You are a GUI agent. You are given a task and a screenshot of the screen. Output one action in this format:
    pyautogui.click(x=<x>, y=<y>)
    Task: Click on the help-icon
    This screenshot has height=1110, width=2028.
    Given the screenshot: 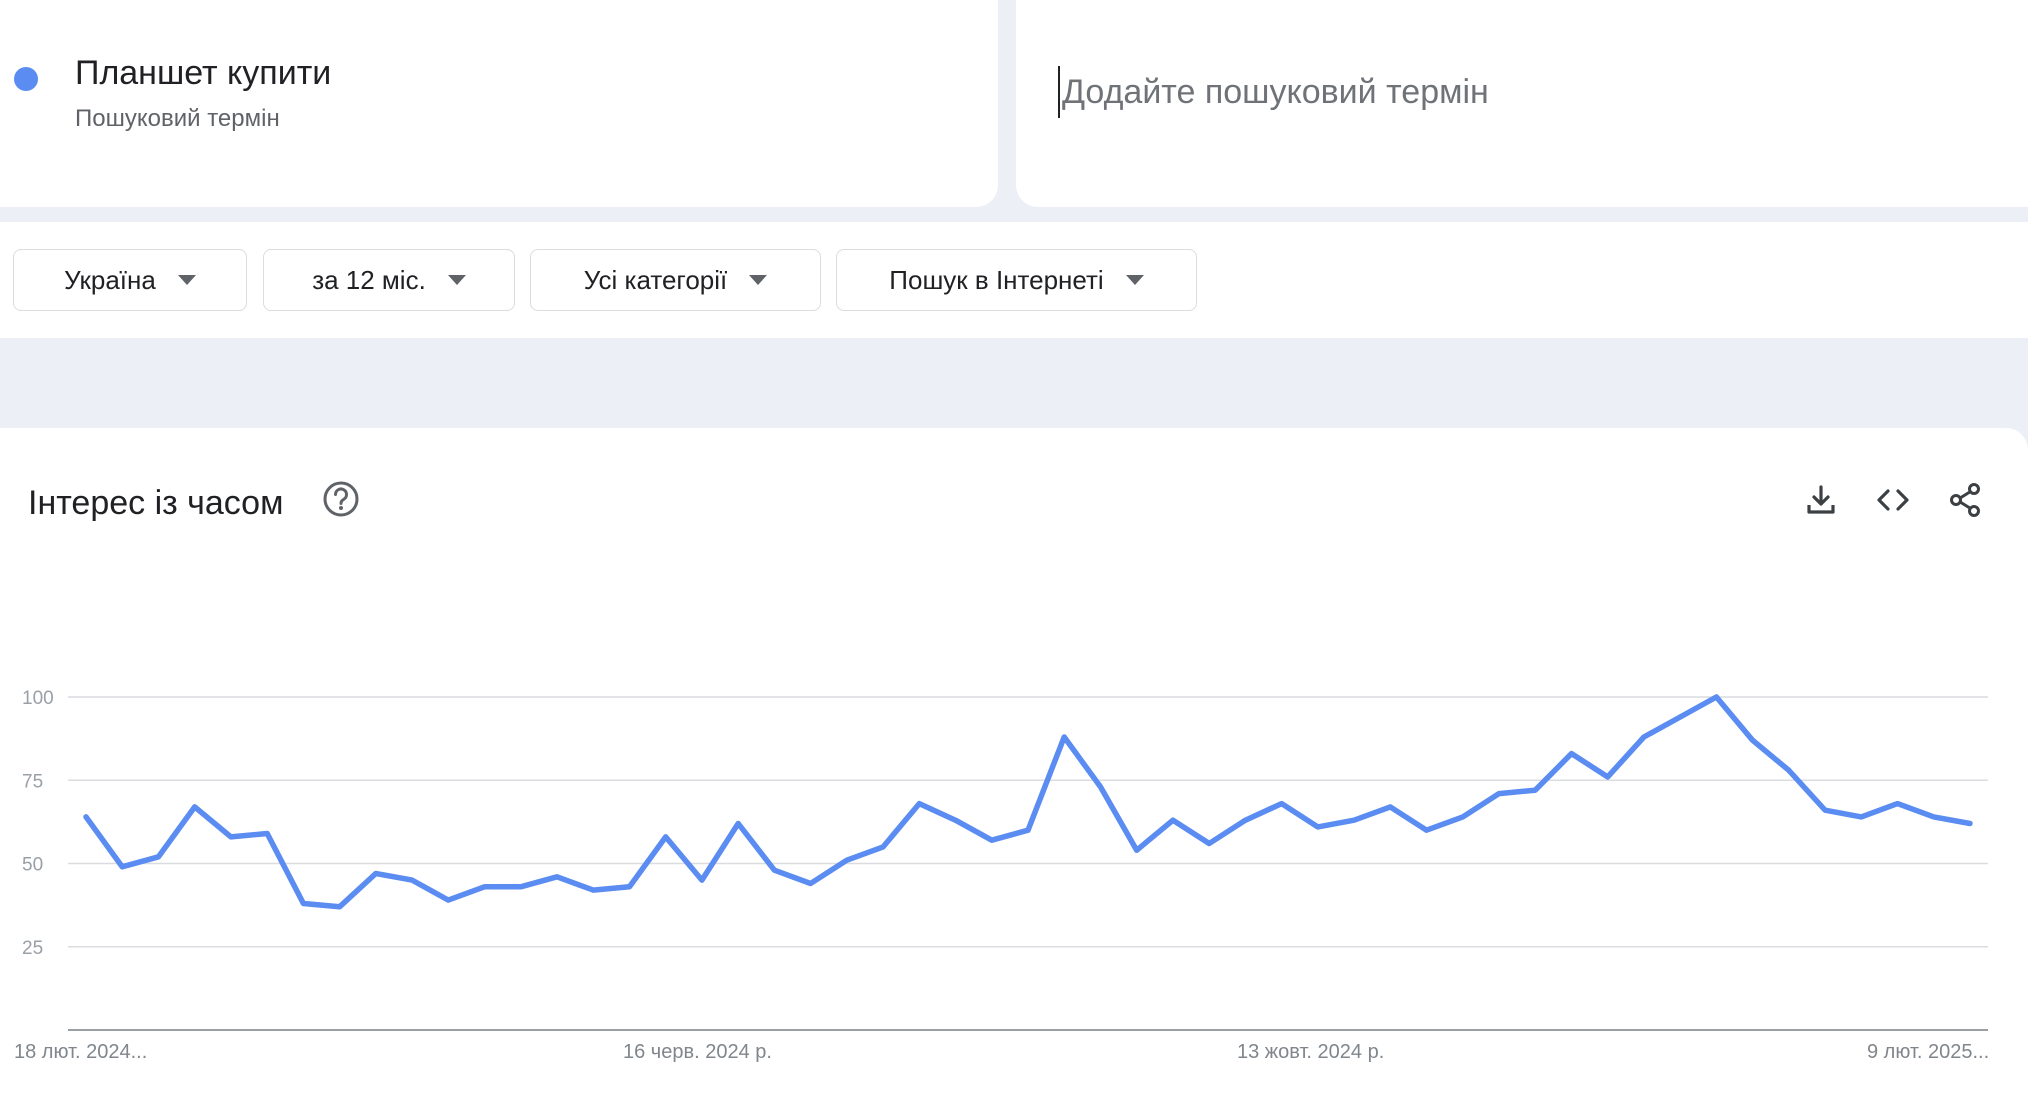 What is the action you would take?
    pyautogui.click(x=341, y=499)
    